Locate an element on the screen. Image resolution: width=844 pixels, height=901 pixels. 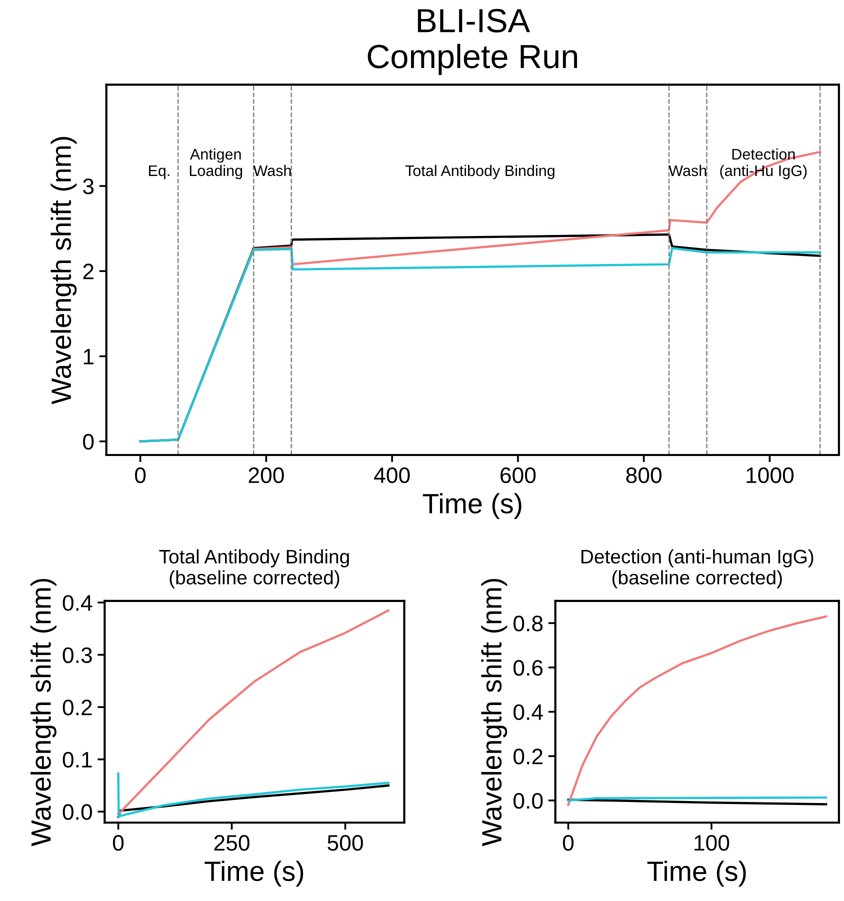
y-tick-label: 0 is located at coordinates (88, 442).